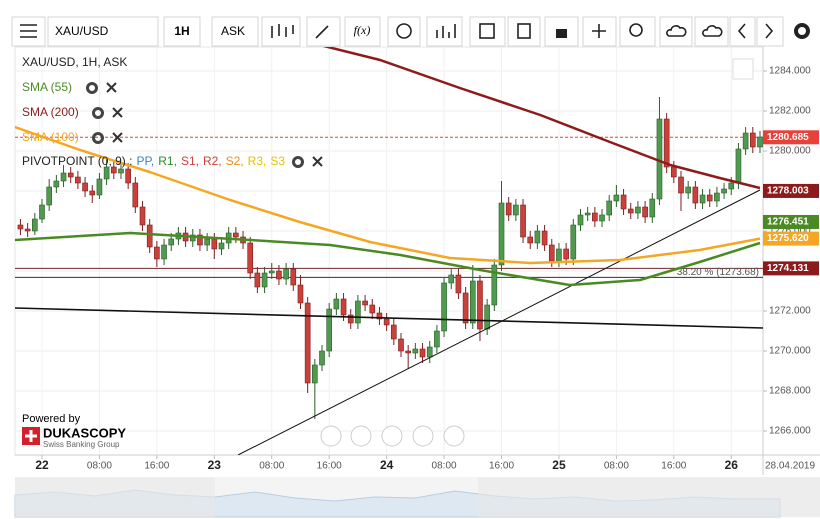 This screenshot has height=519, width=820. I want to click on zoom-controls, so click(392, 436).